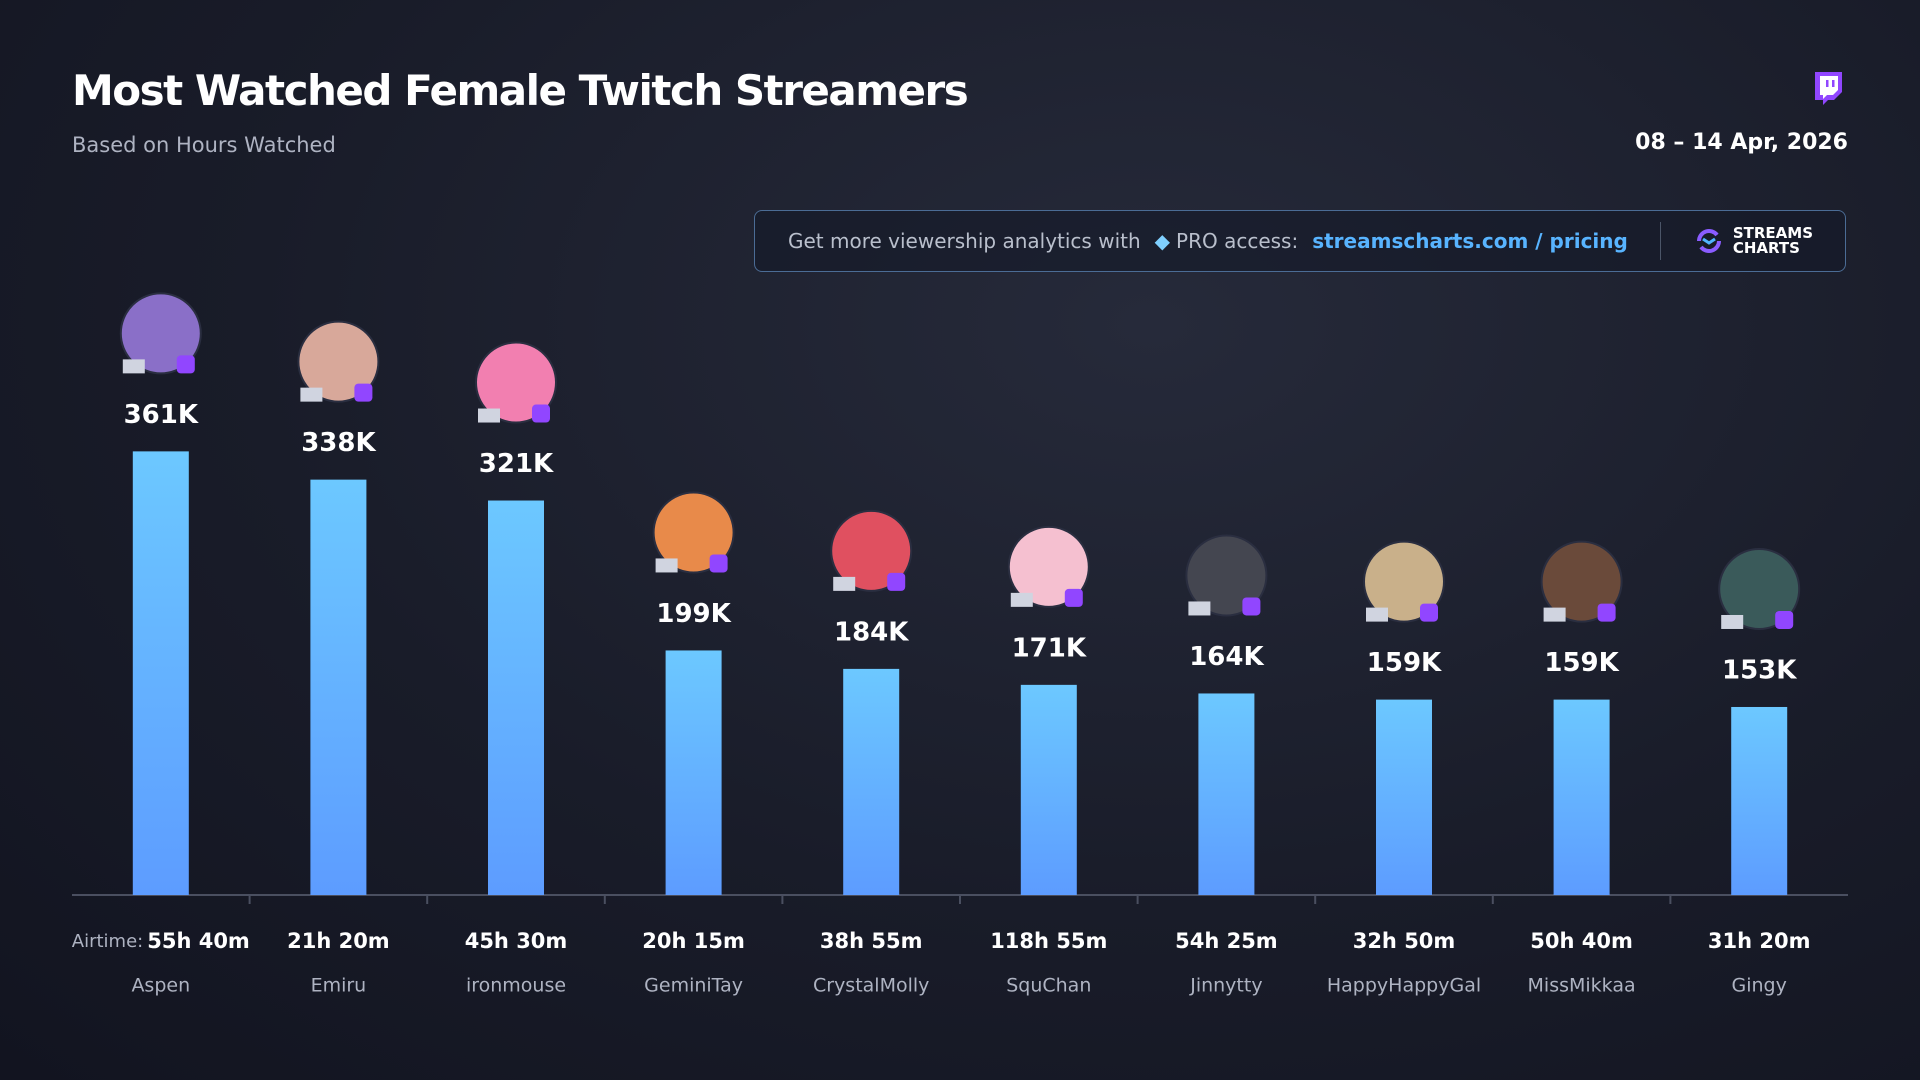 The image size is (1920, 1080). What do you see at coordinates (1828, 88) in the screenshot?
I see `twitch-icon` at bounding box center [1828, 88].